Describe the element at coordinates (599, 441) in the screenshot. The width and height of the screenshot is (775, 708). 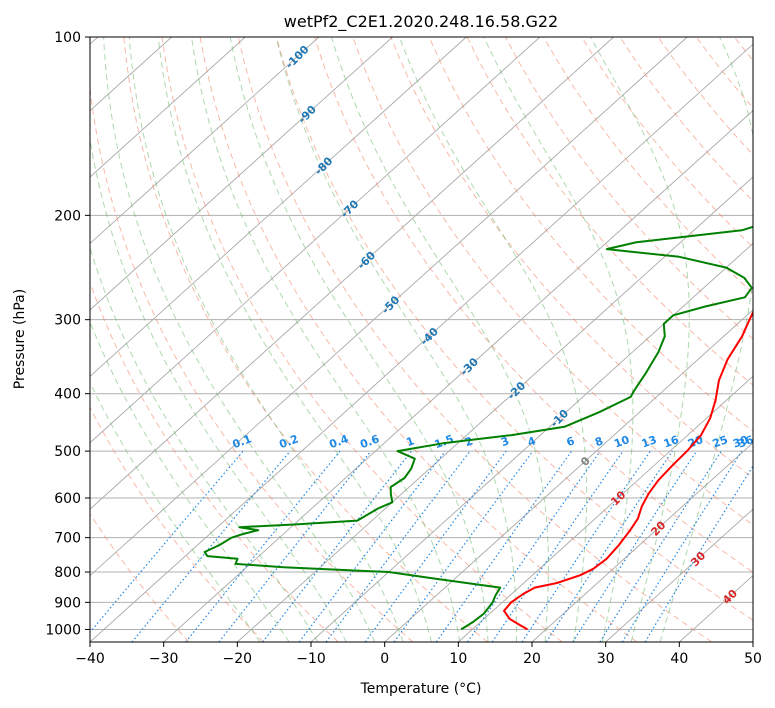
I see `mixing-ratio-label: 8` at that location.